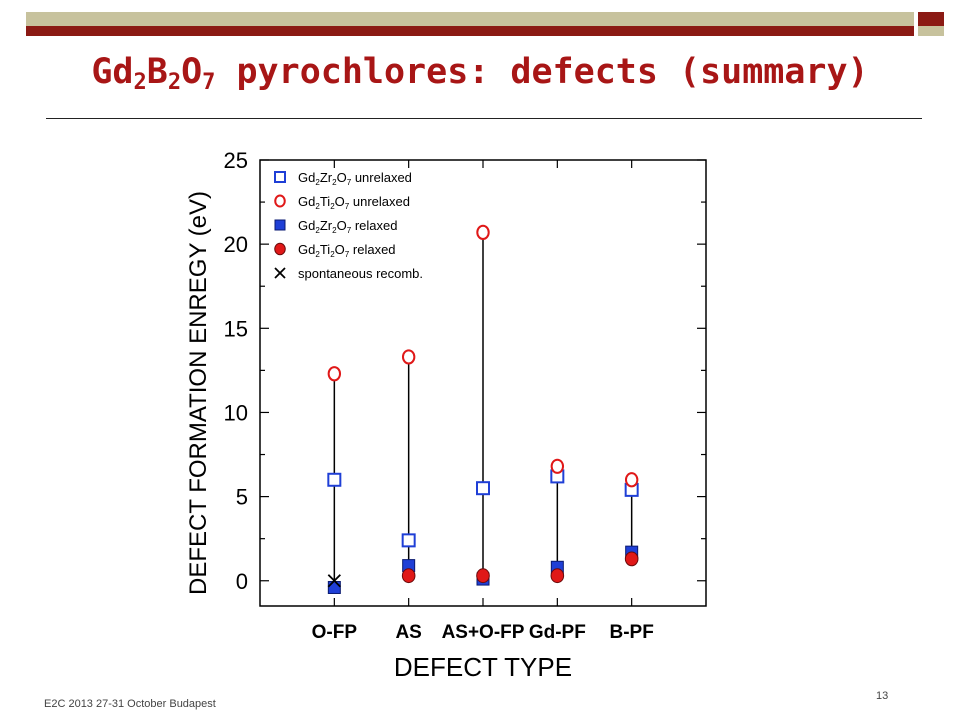  What do you see at coordinates (157, 72) in the screenshot?
I see `title-part: B` at bounding box center [157, 72].